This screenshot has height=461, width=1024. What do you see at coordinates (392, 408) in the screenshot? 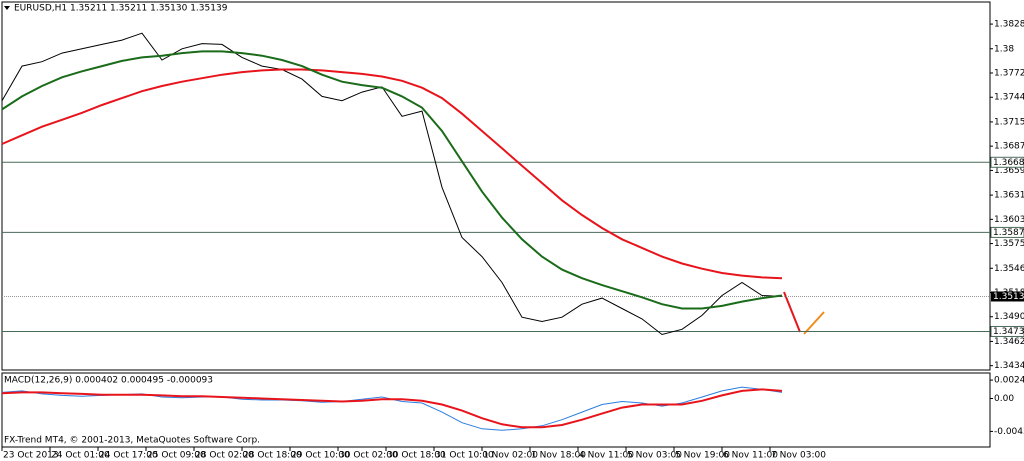
I see `series-line` at bounding box center [392, 408].